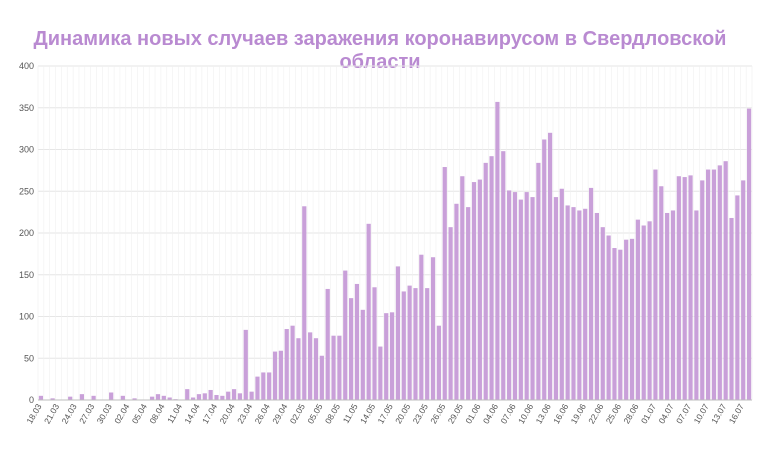 This screenshot has height=455, width=760. What do you see at coordinates (525, 414) in the screenshot?
I see `x-tick-label: 10.06` at bounding box center [525, 414].